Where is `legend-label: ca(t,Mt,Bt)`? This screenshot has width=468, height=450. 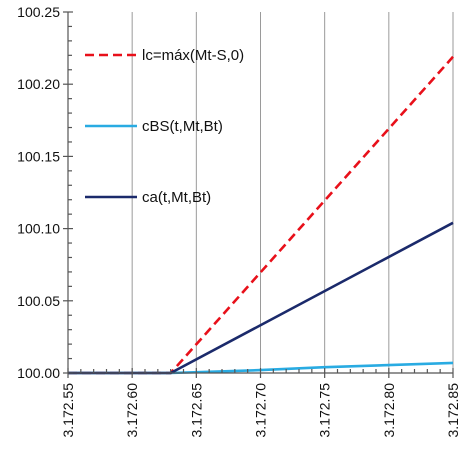
legend-label: ca(t,Mt,Bt) is located at coordinates (176, 197).